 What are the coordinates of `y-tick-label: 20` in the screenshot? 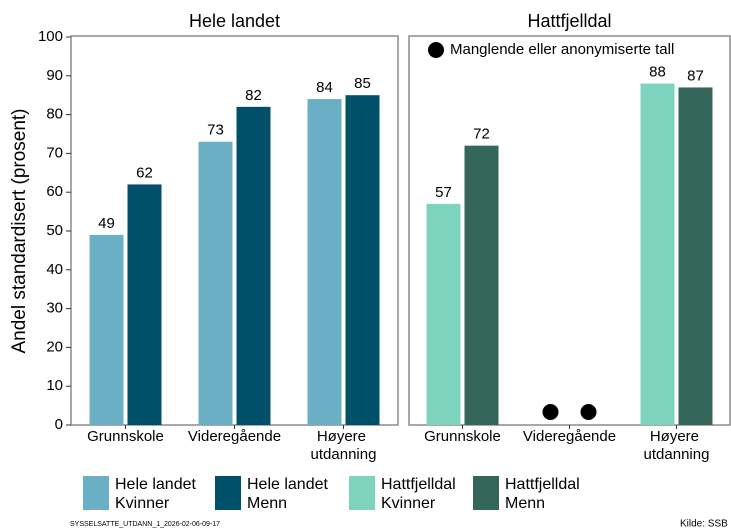 It's located at (54, 346).